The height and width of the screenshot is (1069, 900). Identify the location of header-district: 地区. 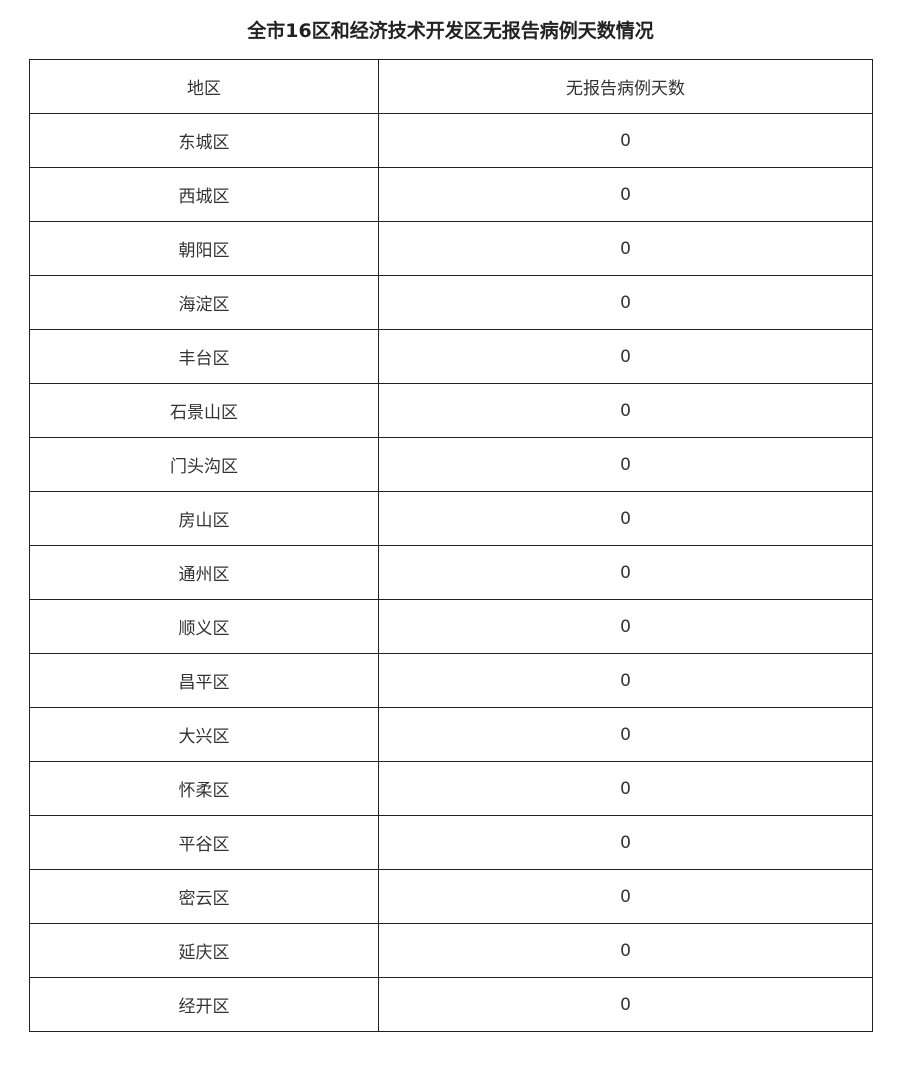
(204, 86).